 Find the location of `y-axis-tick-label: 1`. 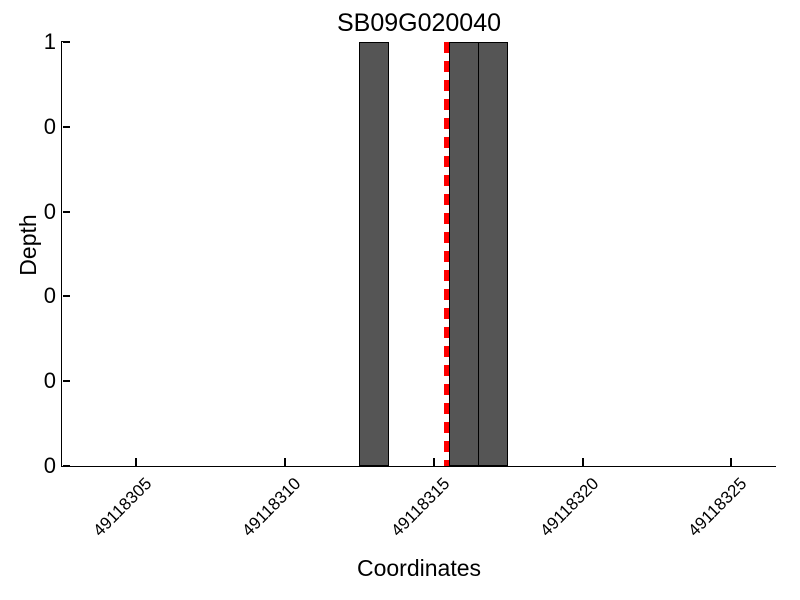

y-axis-tick-label: 1 is located at coordinates (49, 41).